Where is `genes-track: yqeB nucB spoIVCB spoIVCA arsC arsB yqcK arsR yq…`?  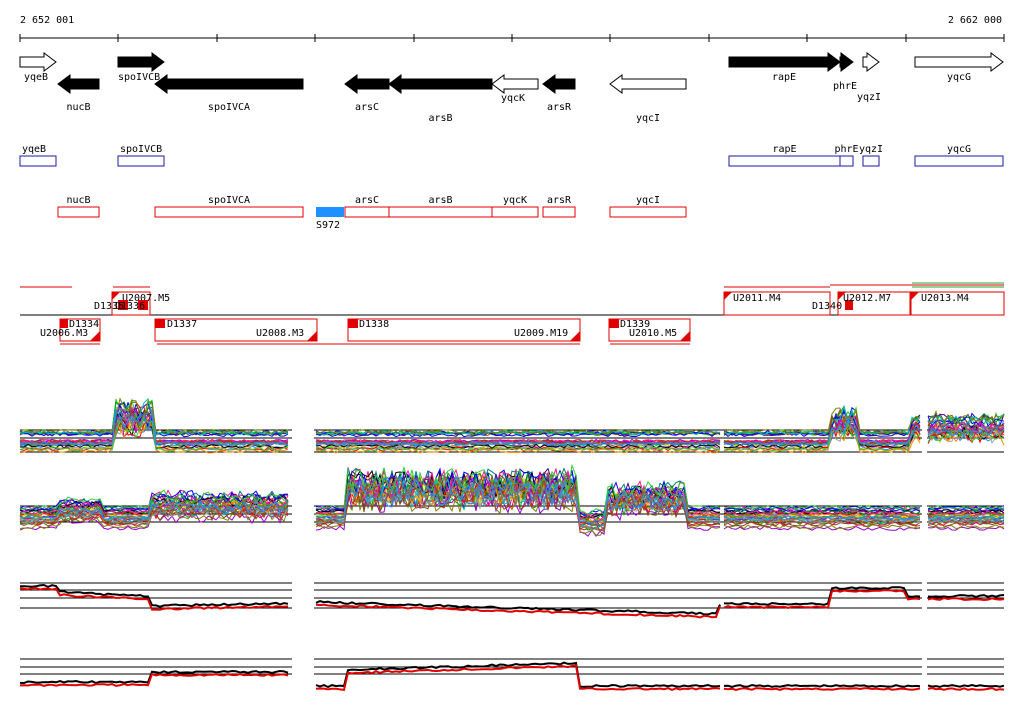 genes-track: yqeB nucB spoIVCB spoIVCA arsC arsB yqcK arsR yq… is located at coordinates (511, 88).